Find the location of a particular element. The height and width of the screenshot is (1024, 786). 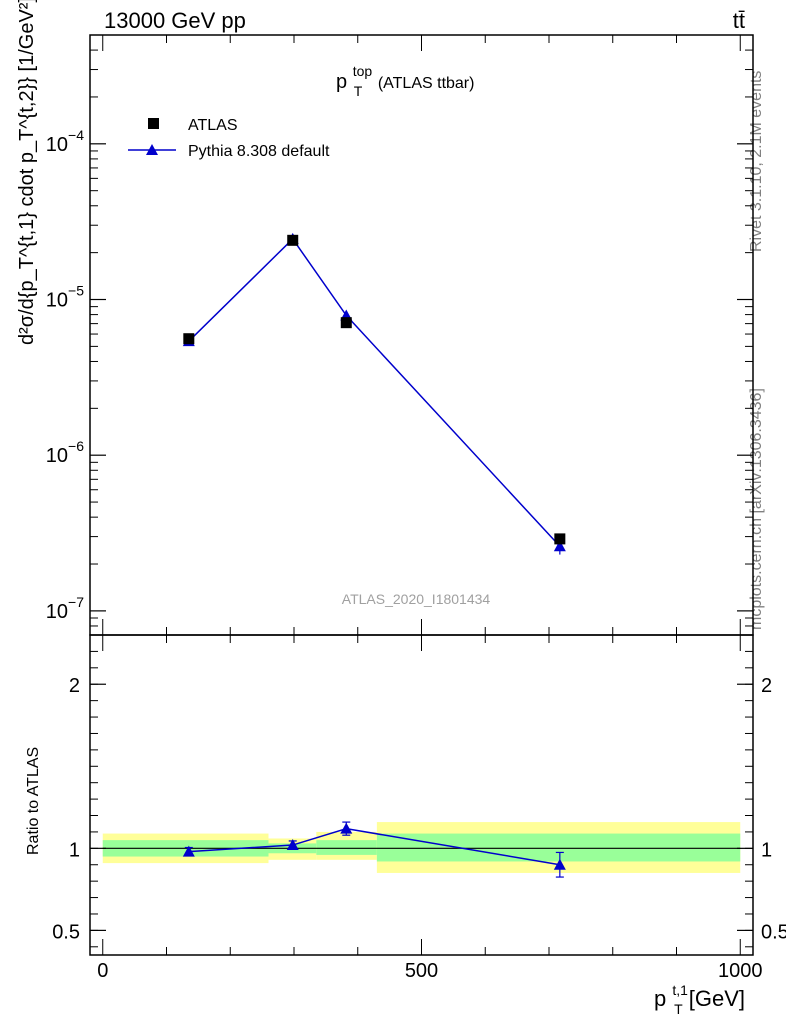

upper-y-axis-label: d²σ/d{p_T^{t,1} cdot p_T^{t,2}} [1/GeV²] is located at coordinates (27, 172).